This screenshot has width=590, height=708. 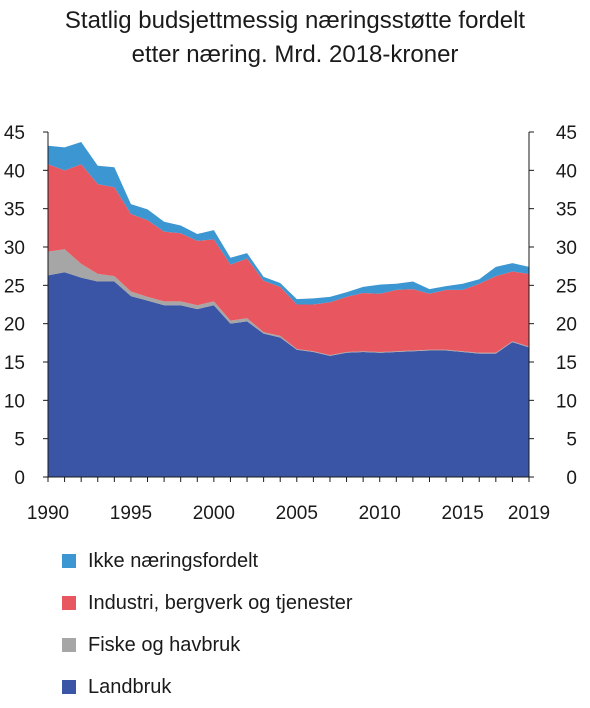 What do you see at coordinates (19, 478) in the screenshot?
I see `y-tick-label-left: 0` at bounding box center [19, 478].